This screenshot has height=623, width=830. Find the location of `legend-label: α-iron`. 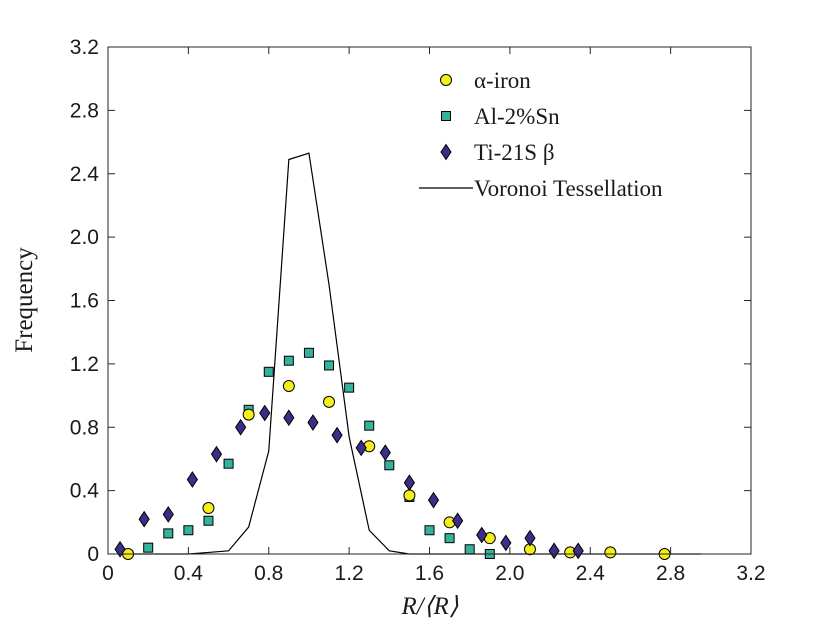

legend-label: α-iron is located at coordinates (502, 80).